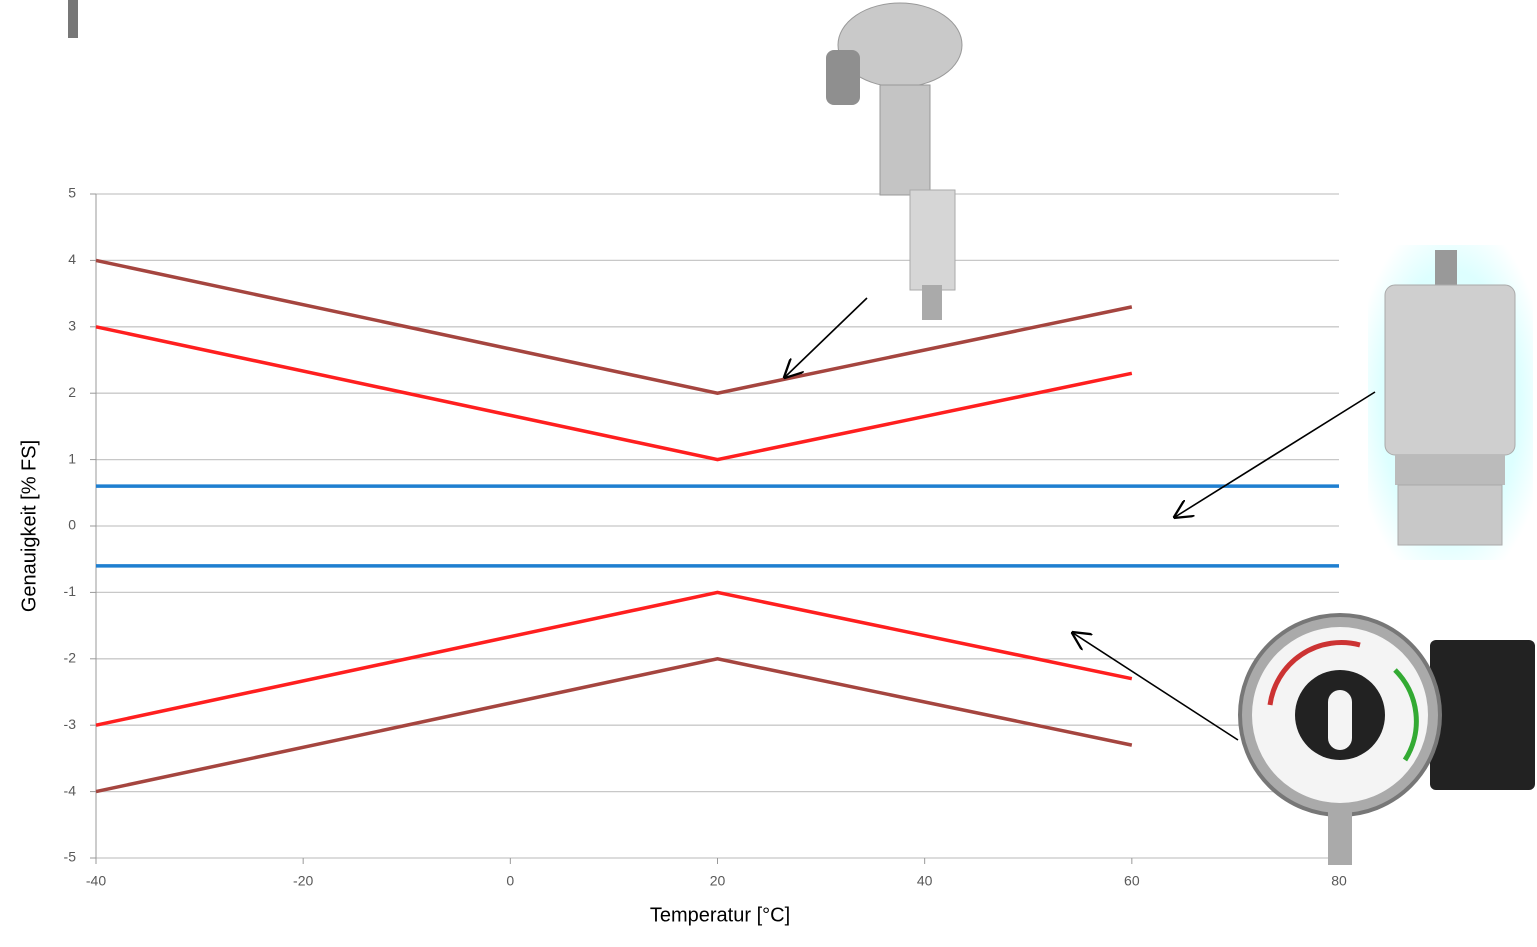 The height and width of the screenshot is (947, 1537). I want to click on gauge-image, so click(1386, 739).